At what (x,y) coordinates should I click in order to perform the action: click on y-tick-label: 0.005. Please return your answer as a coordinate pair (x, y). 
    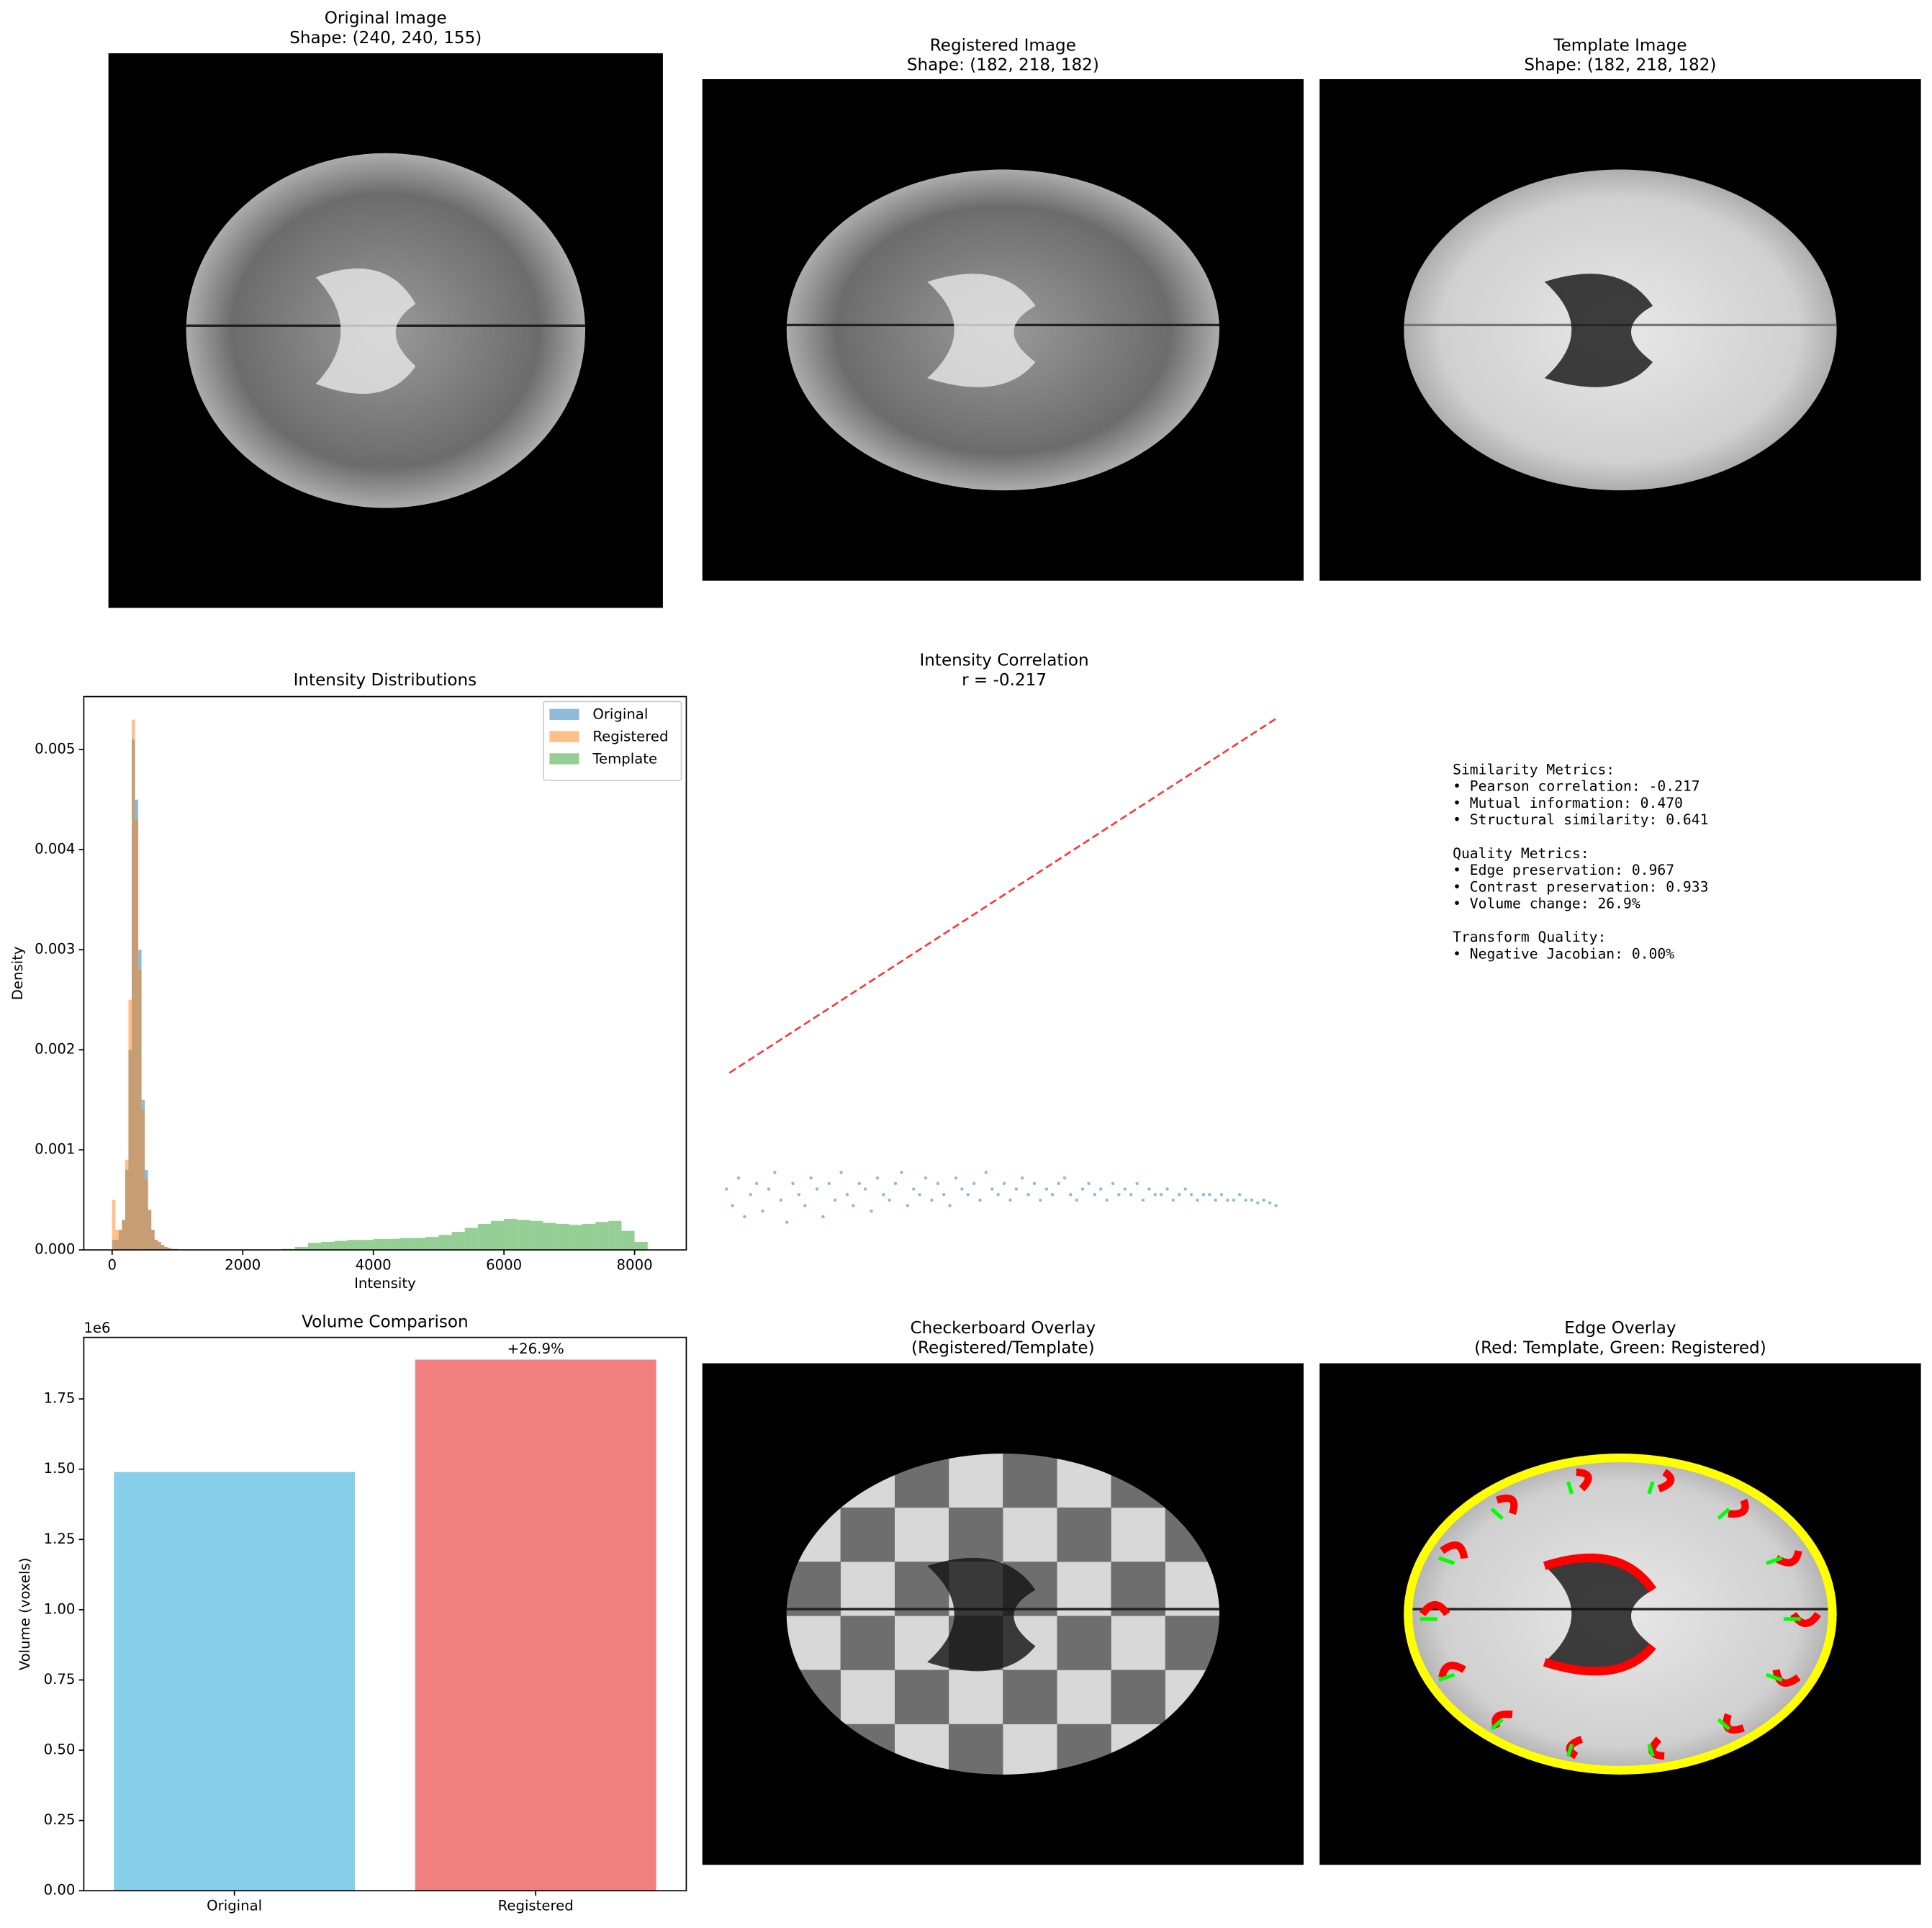
    Looking at the image, I should click on (55, 749).